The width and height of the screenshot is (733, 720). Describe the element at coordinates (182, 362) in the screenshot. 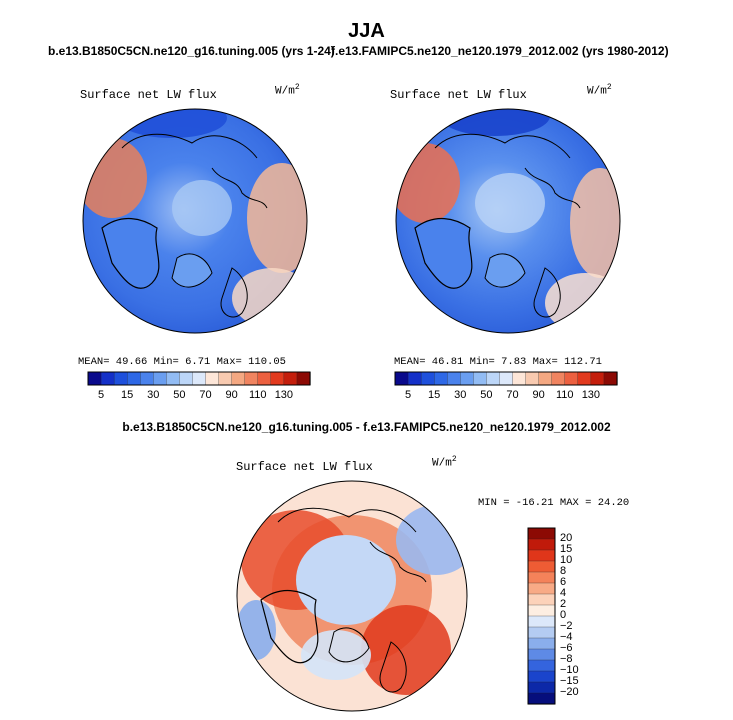

I see `panel-1-stats: MEAN= 49.66 Min= 6.71 Max= 110.05` at that location.